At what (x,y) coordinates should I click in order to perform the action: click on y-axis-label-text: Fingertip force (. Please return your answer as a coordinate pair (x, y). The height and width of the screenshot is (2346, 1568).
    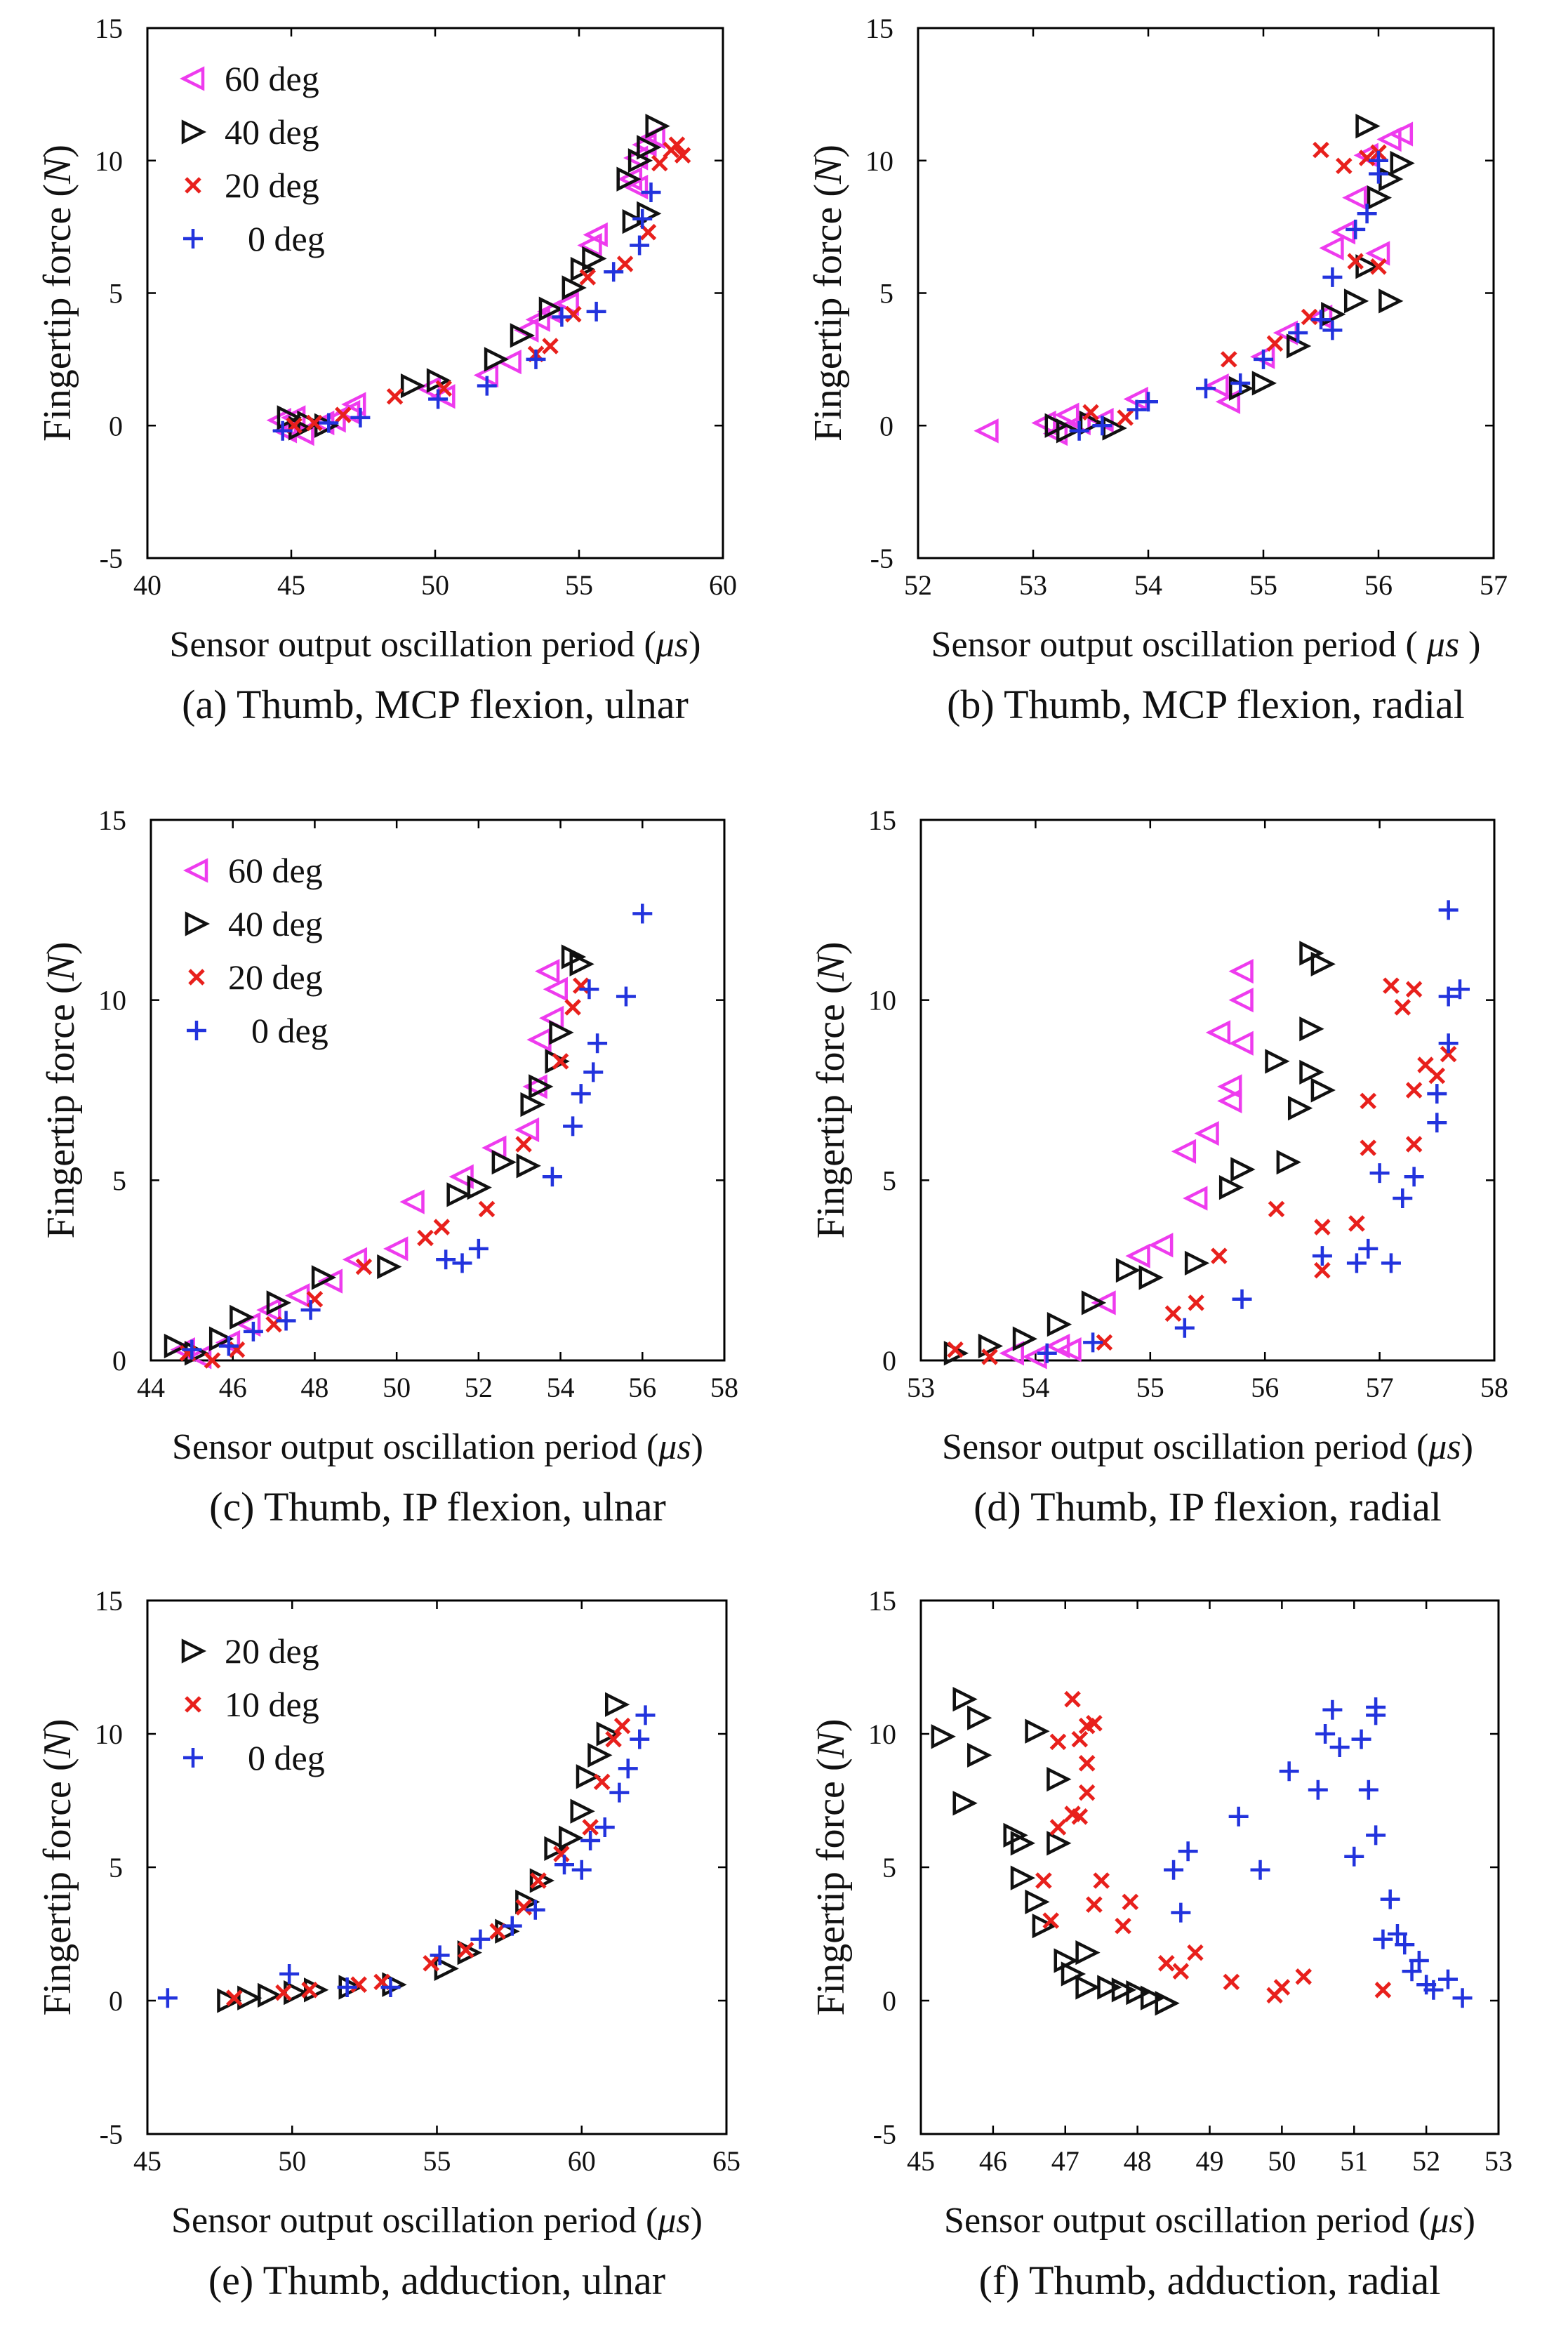
    Looking at the image, I should click on (61, 1110).